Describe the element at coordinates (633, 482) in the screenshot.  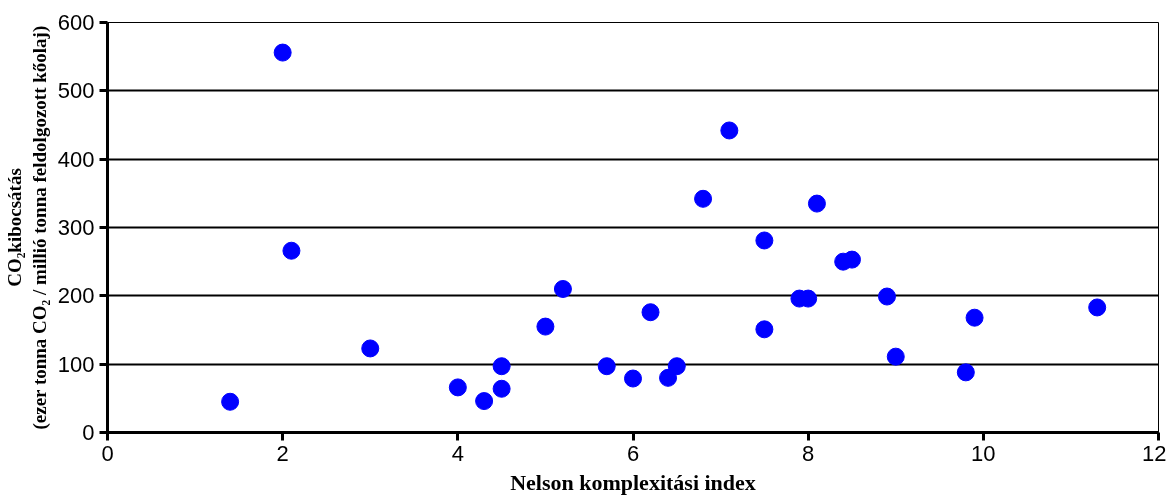
I see `x-axis-title: Nelson komplexitási index` at that location.